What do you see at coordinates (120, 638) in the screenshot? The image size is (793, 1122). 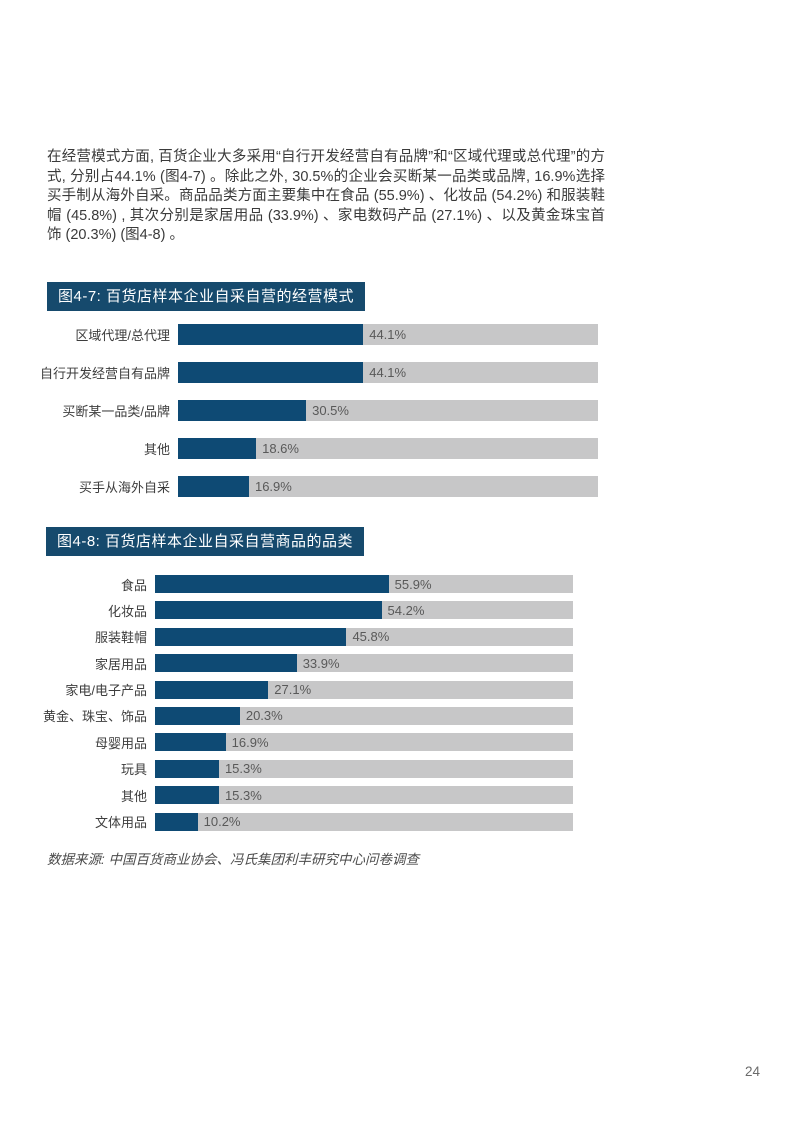 I see `category-label: 服装鞋帽` at bounding box center [120, 638].